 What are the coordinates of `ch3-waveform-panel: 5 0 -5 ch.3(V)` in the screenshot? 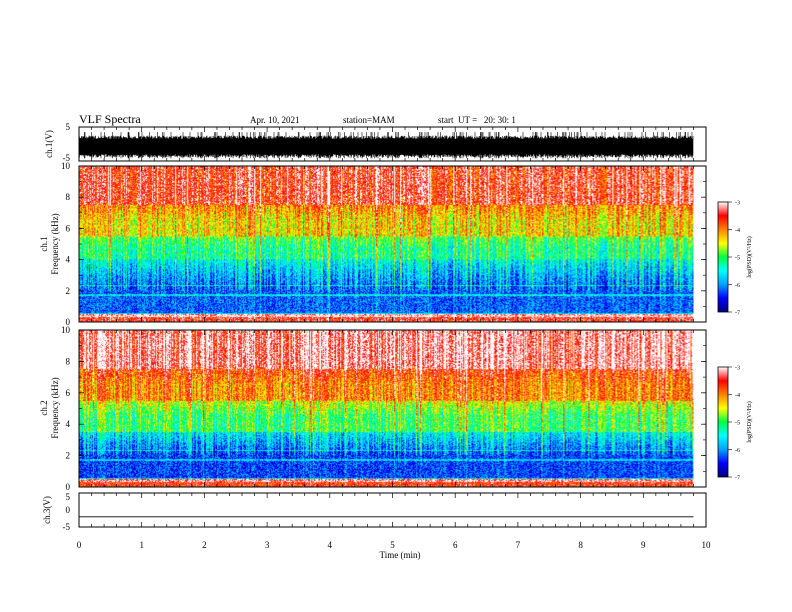 It's located at (374, 512).